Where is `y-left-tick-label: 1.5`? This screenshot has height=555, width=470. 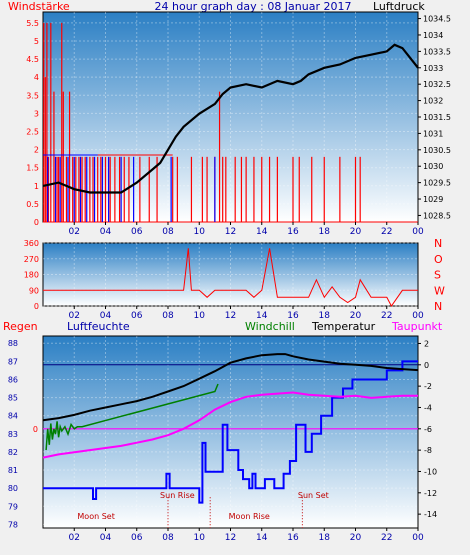
y-left-tick-label: 1.5 is located at coordinates (32, 168).